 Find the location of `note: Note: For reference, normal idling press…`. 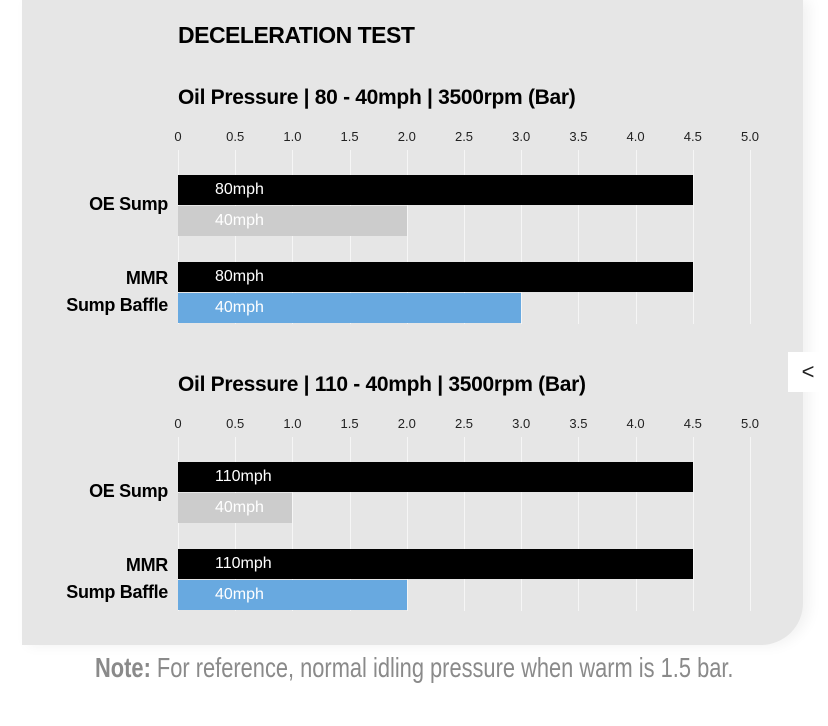

note: Note: For reference, normal idling press… is located at coordinates (414, 668).